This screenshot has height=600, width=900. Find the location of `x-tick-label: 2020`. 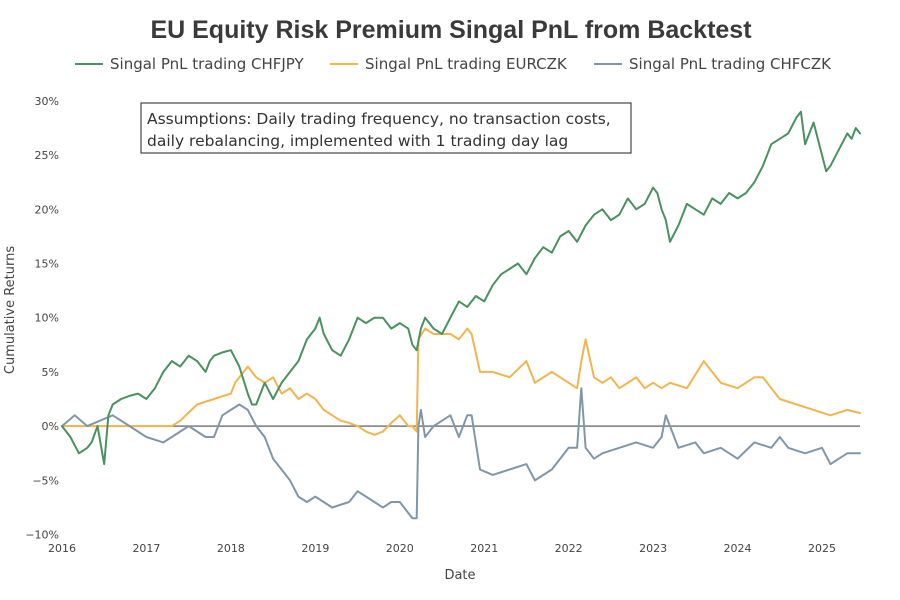

x-tick-label: 2020 is located at coordinates (400, 548).